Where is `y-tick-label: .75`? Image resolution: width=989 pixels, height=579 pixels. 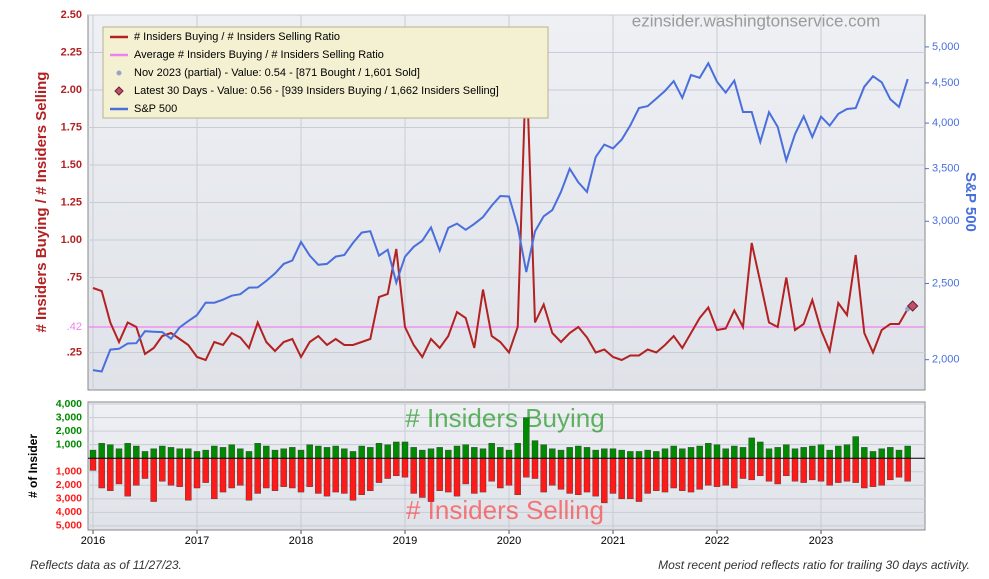 y-tick-label: .75 is located at coordinates (74, 277).